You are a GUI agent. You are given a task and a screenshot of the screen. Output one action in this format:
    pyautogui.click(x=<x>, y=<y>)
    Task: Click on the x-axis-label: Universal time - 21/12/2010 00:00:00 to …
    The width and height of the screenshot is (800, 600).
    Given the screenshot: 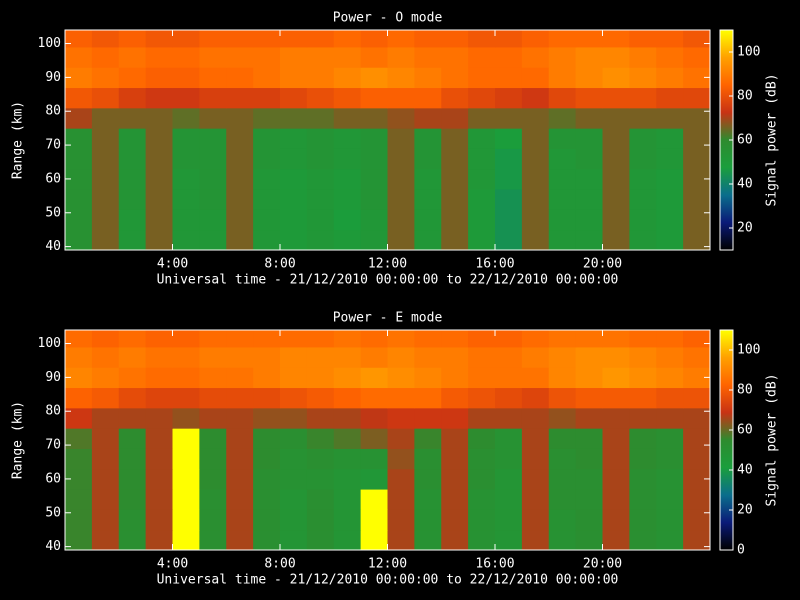 What is the action you would take?
    pyautogui.click(x=388, y=280)
    